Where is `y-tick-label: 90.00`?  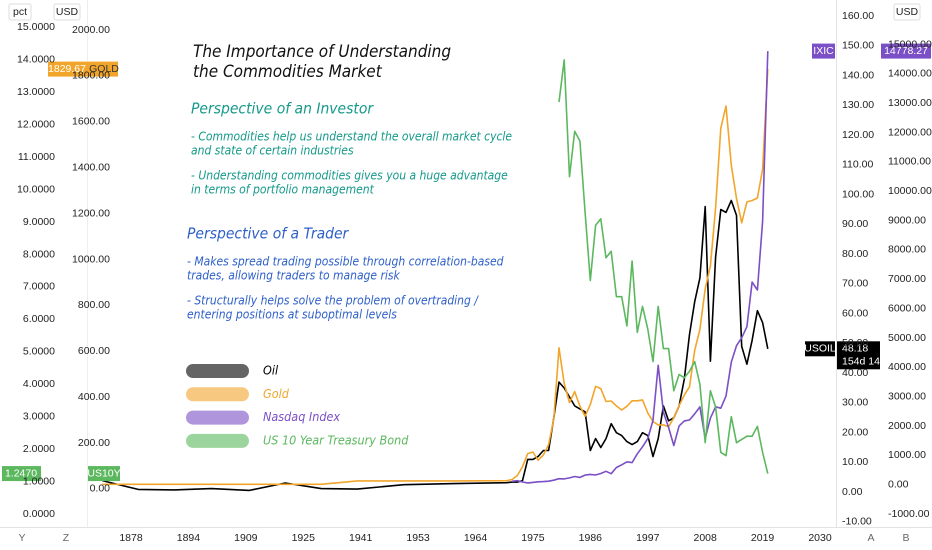 y-tick-label: 90.00 is located at coordinates (855, 224).